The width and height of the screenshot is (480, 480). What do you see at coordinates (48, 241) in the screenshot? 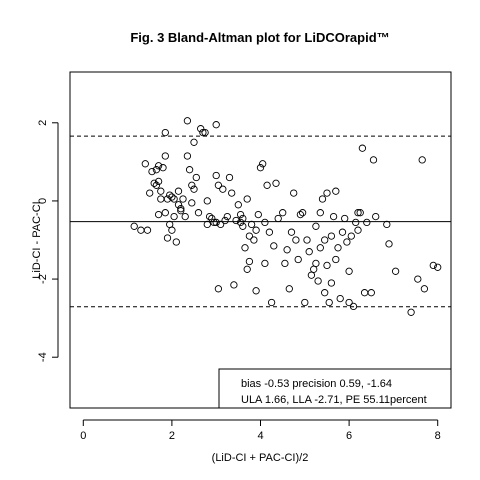
I see `y-axis: -4 -2 0 2` at bounding box center [48, 241].